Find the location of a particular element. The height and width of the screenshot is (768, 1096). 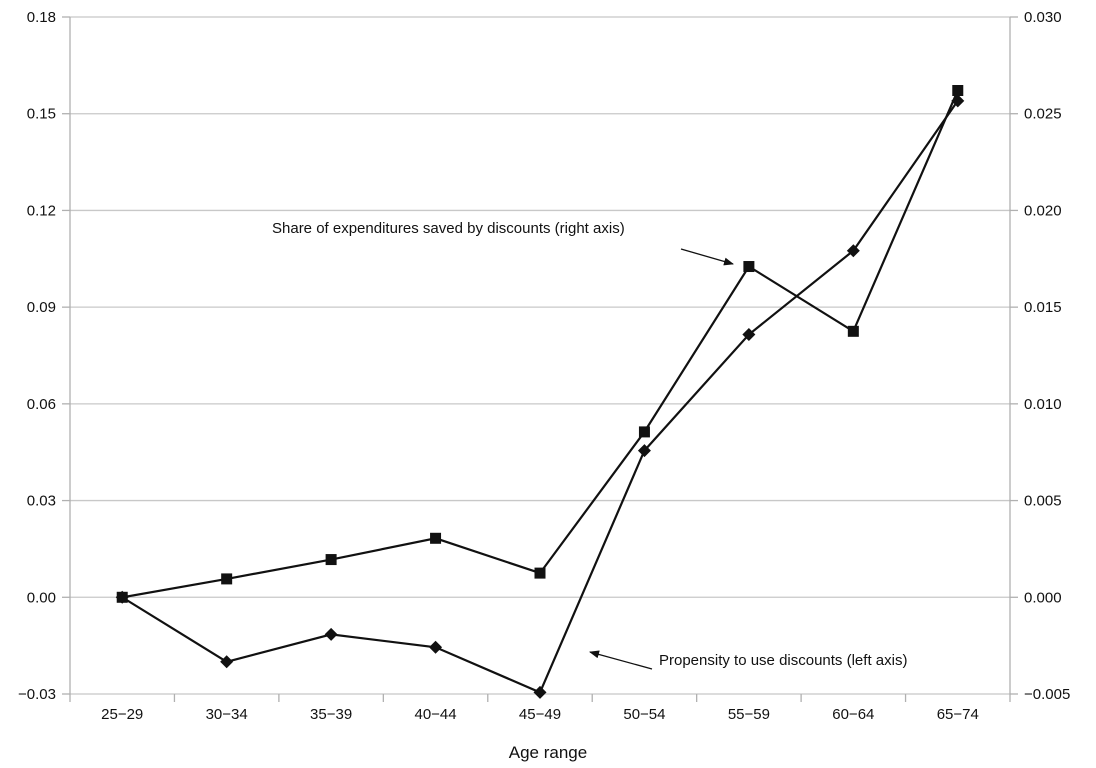

left-tick-label: 0.06 is located at coordinates (41, 404).